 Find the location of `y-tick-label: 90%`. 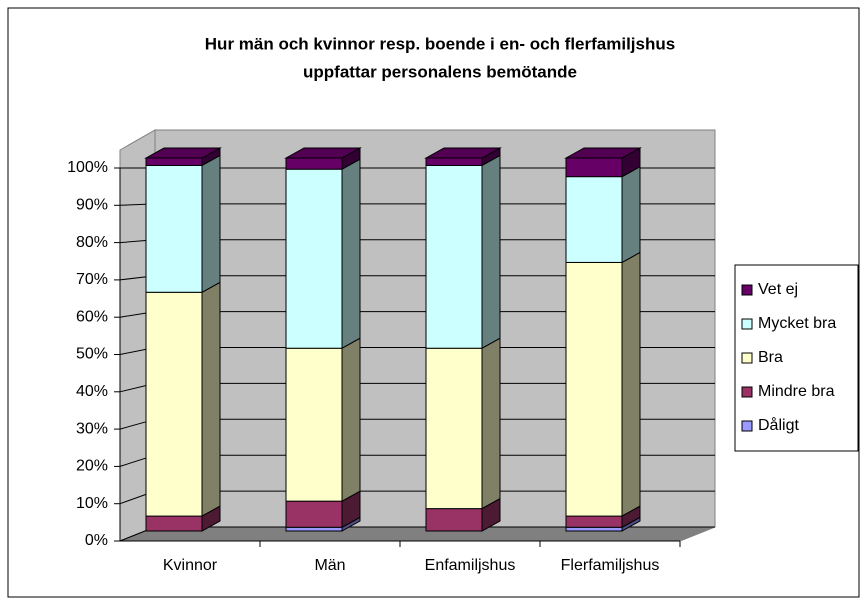

y-tick-label: 90% is located at coordinates (92, 205).